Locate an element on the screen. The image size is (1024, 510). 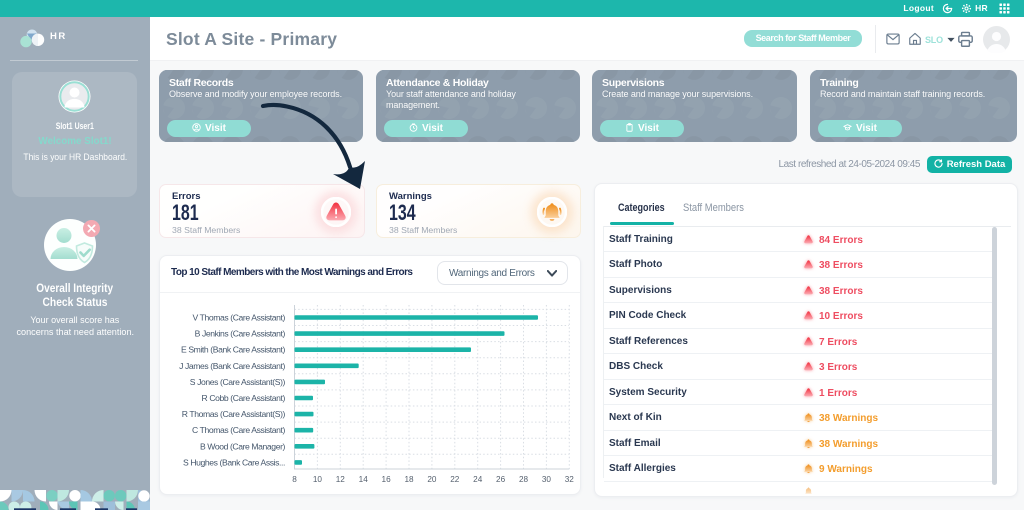
svg-text: 28 is located at coordinates (524, 479).